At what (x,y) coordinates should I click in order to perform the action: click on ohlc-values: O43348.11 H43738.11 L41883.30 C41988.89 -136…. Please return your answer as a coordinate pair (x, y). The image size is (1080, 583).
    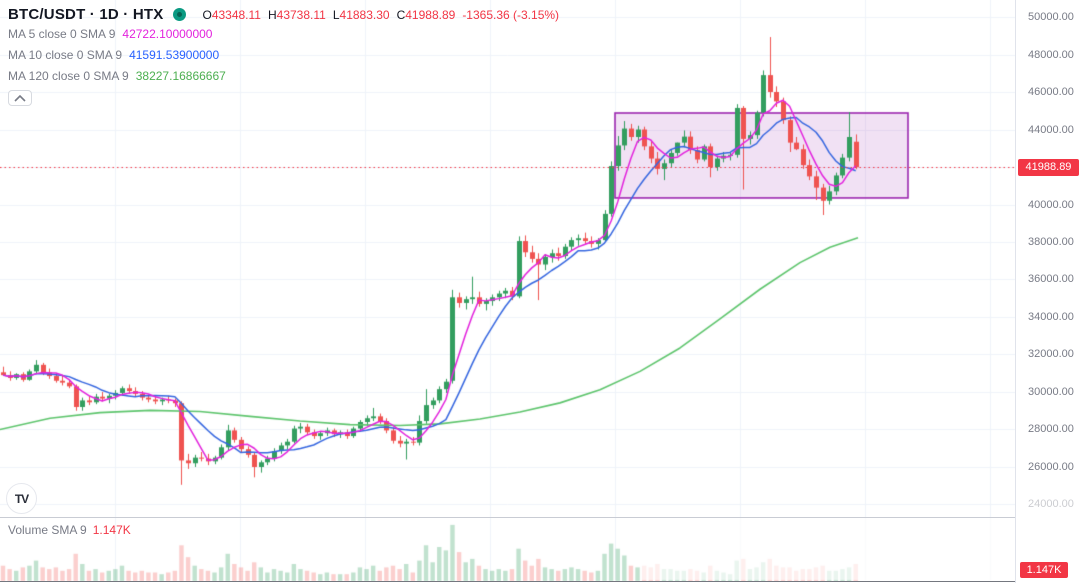
    Looking at the image, I should click on (380, 15).